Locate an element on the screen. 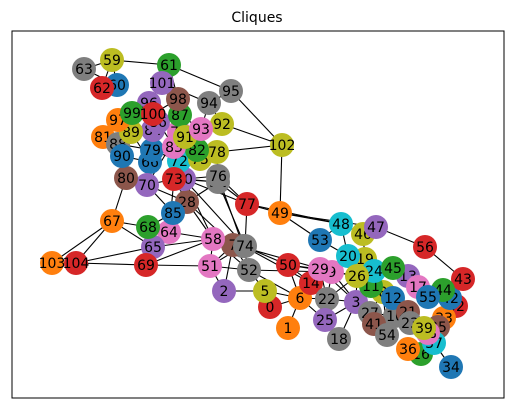  node-67: 67 is located at coordinates (112, 221).